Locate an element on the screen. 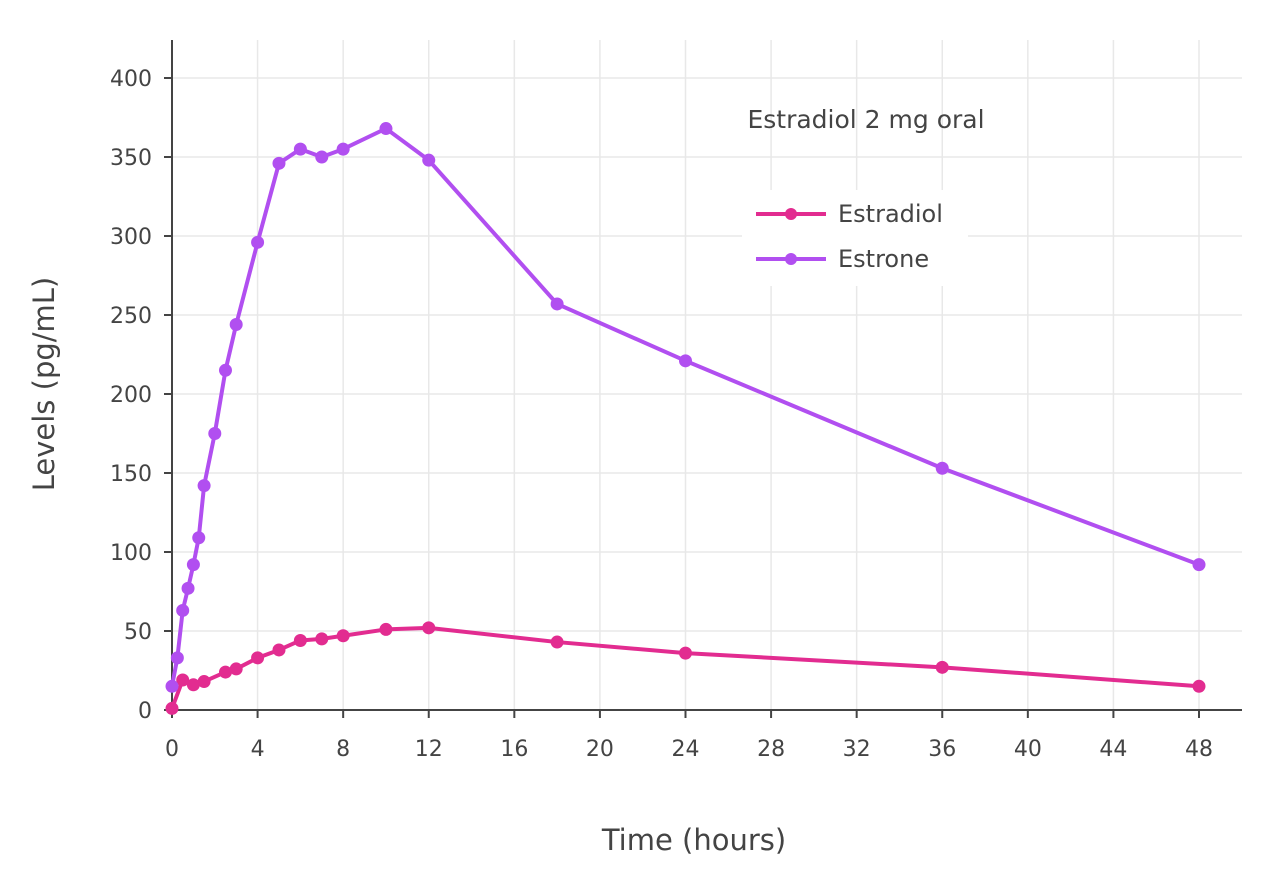 The image size is (1280, 888). legend-label-estradiol: Estradiol is located at coordinates (890, 214).